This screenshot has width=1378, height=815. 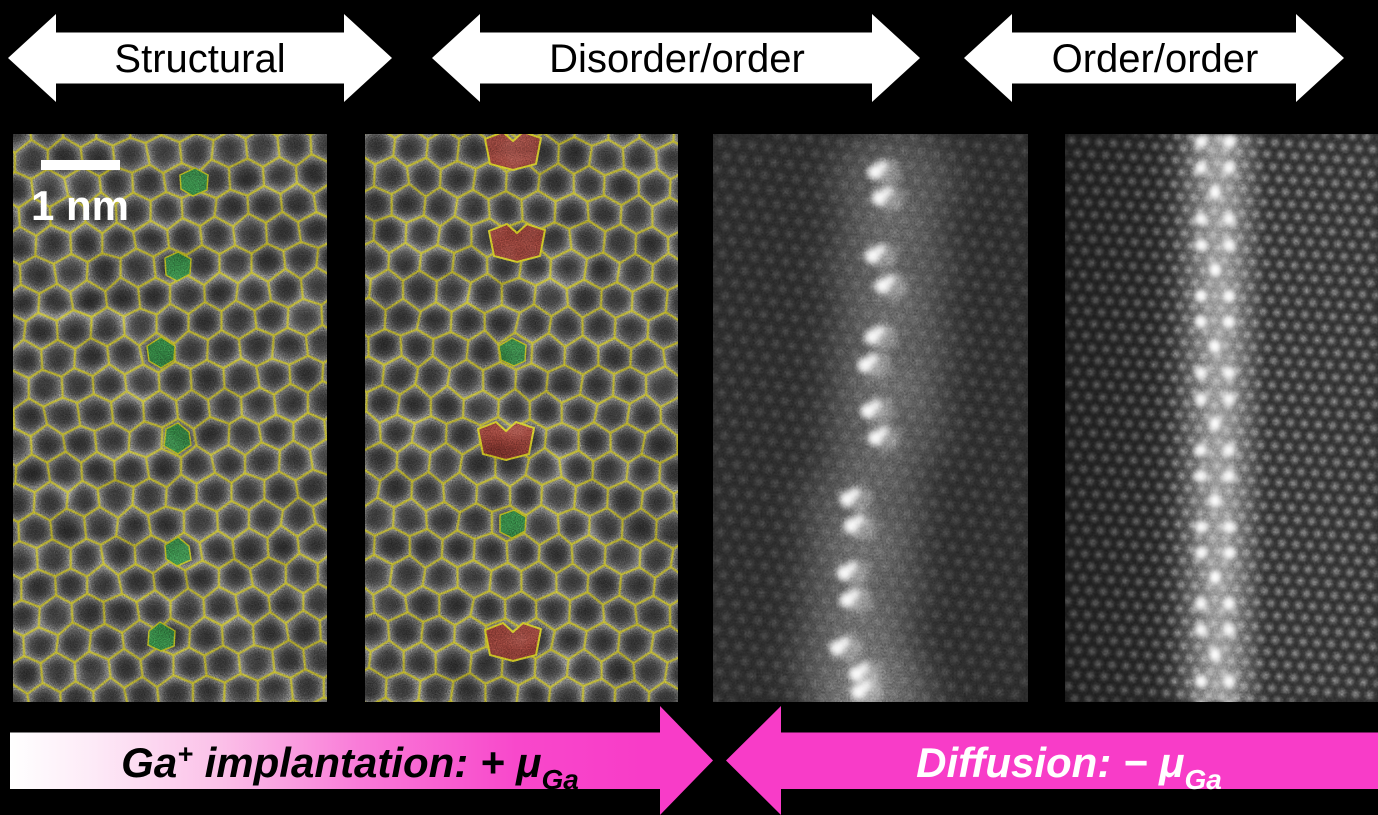 What do you see at coordinates (199, 59) in the screenshot?
I see `svg-text: Structural` at bounding box center [199, 59].